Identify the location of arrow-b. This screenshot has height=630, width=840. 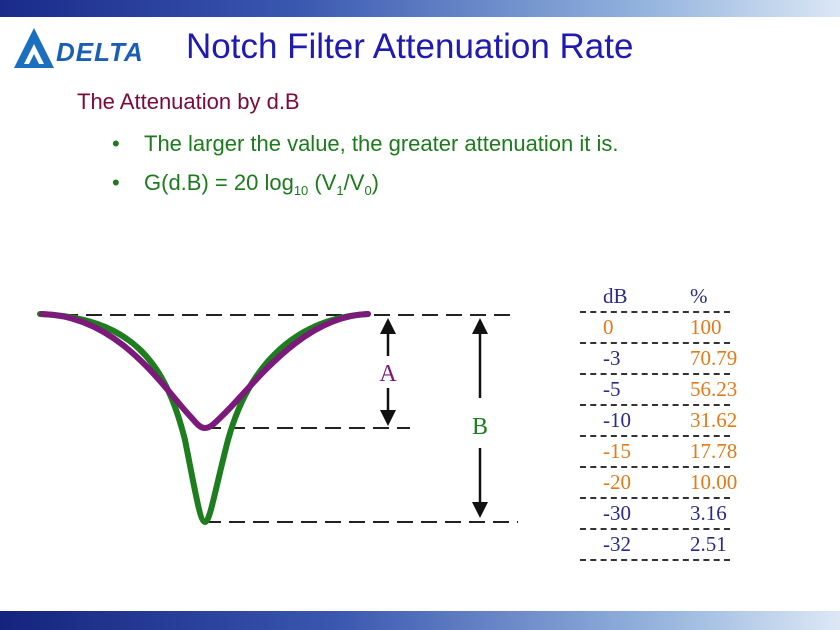
(480, 418).